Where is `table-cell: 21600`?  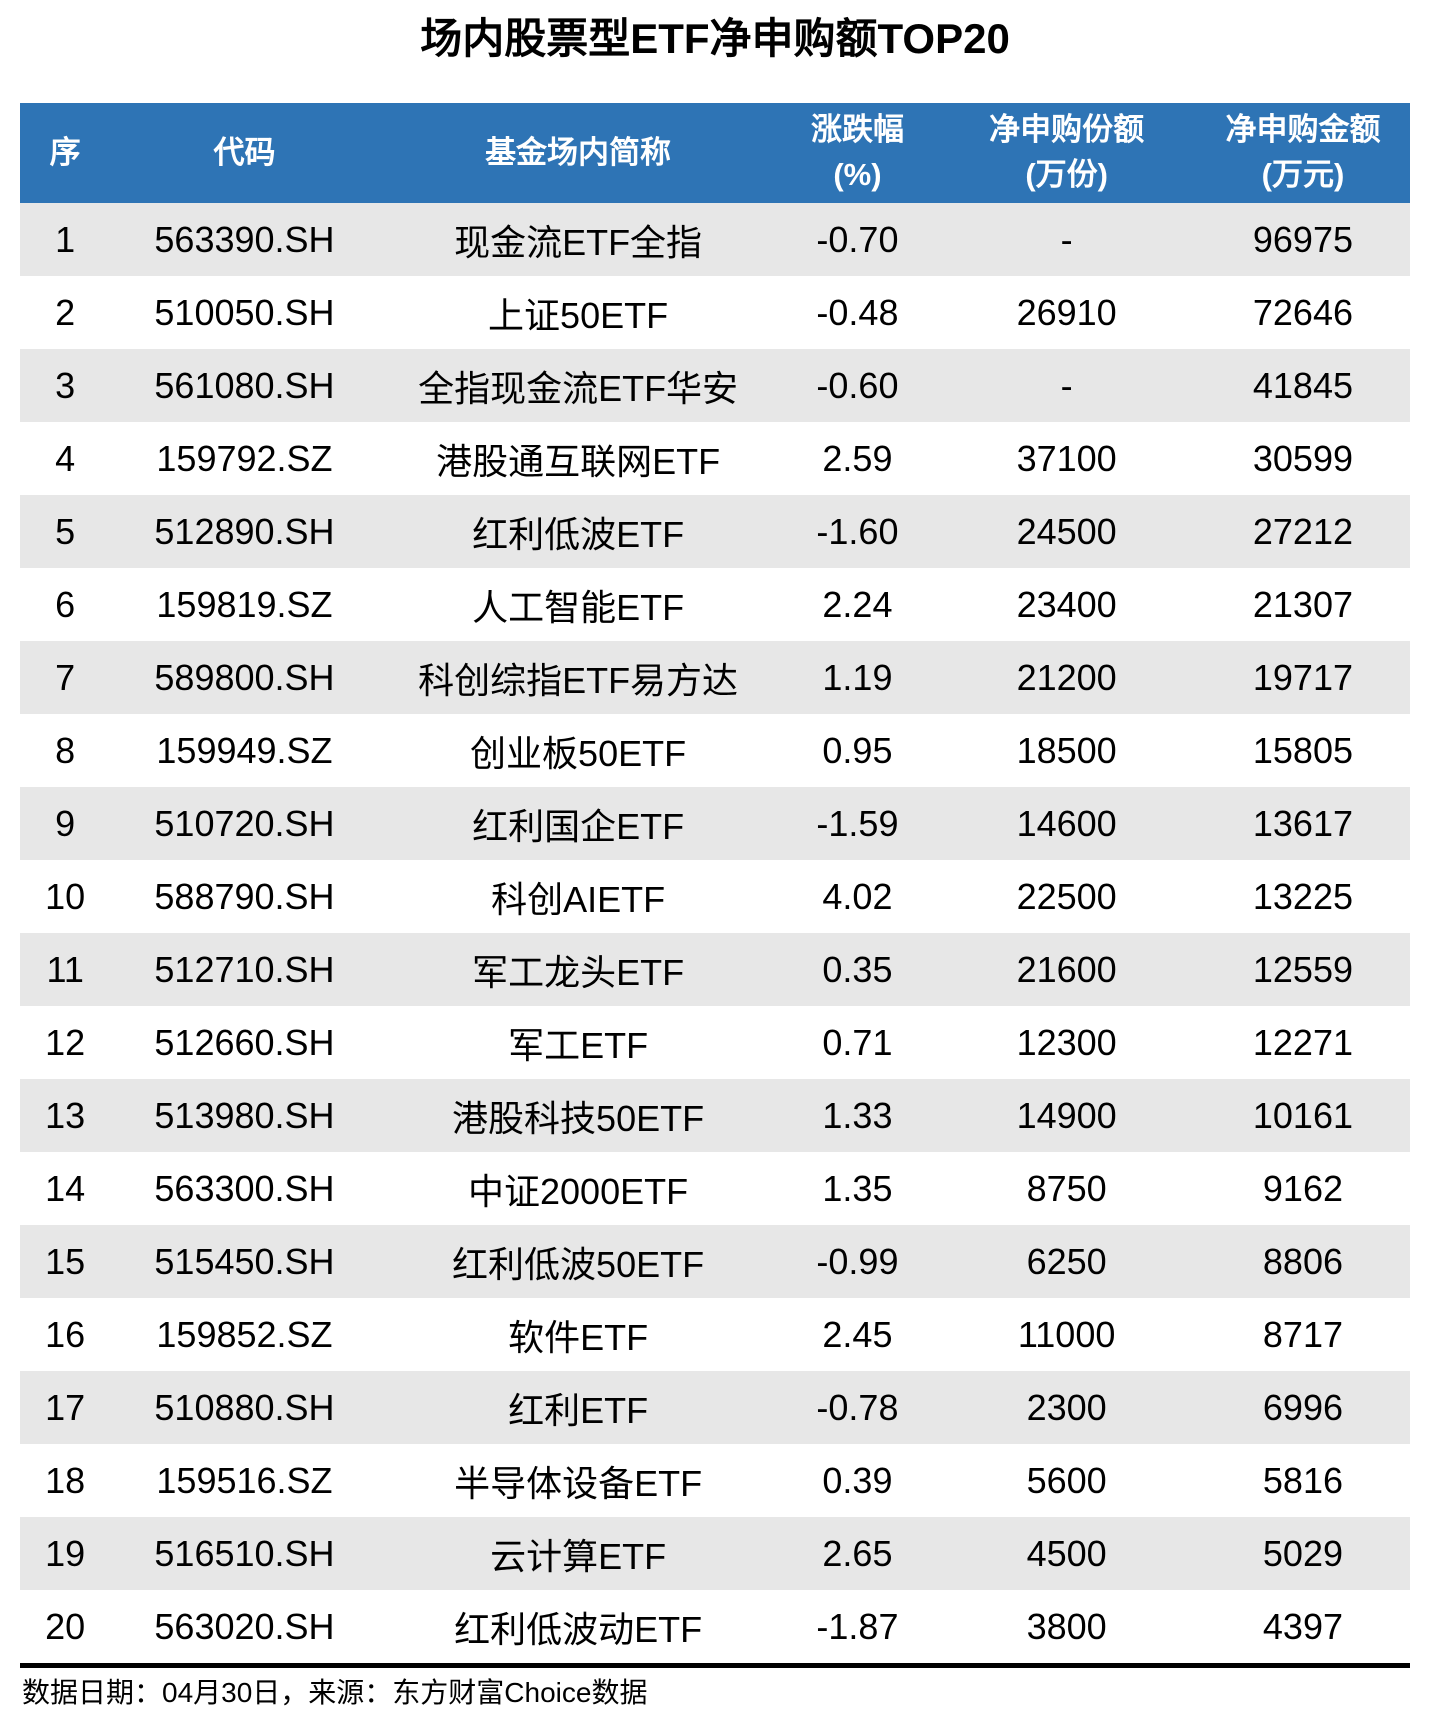 table-cell: 21600 is located at coordinates (1066, 969).